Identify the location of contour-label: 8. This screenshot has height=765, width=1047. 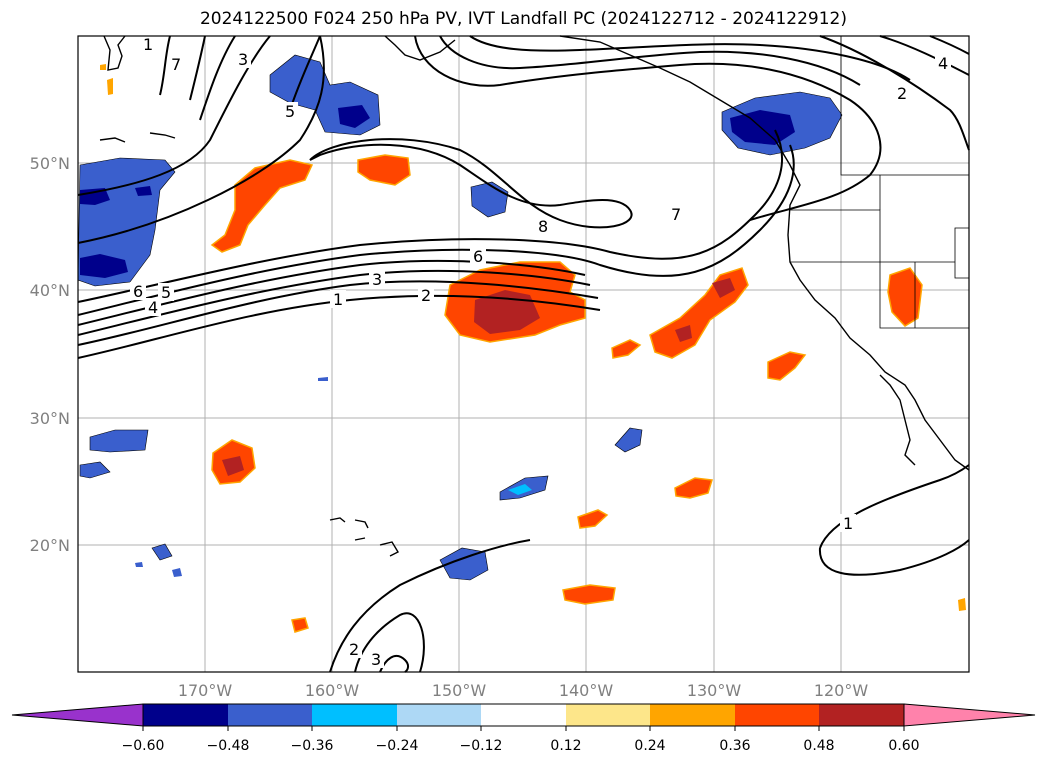
(543, 226).